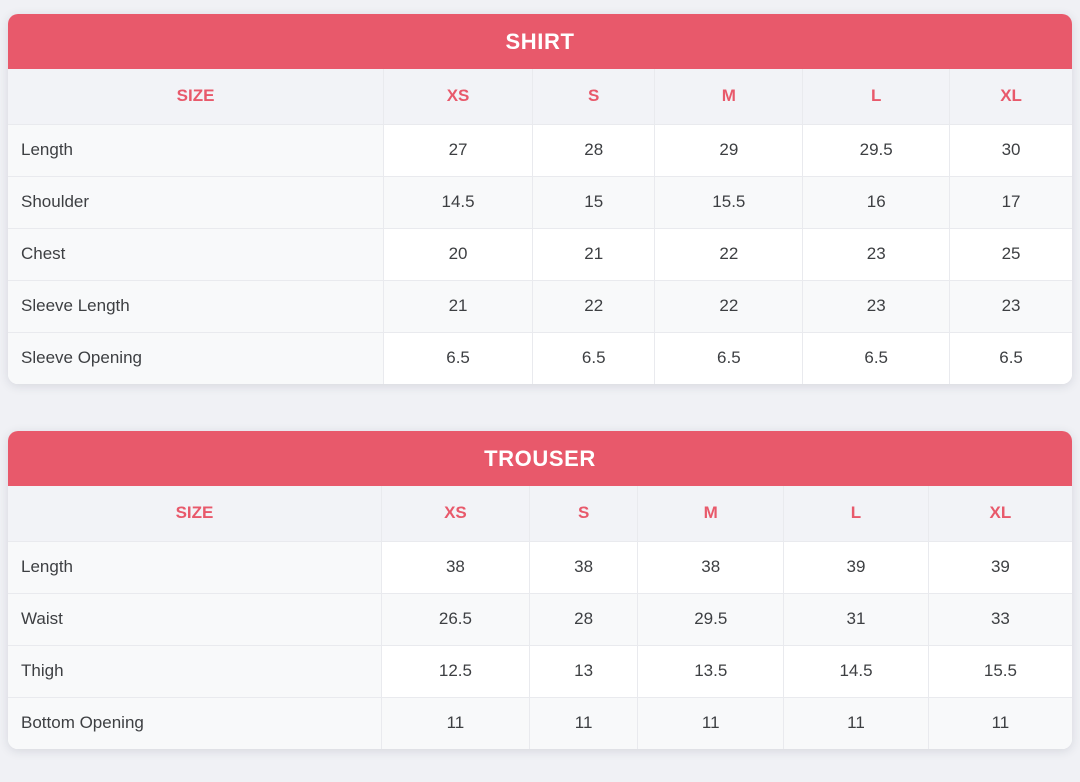  What do you see at coordinates (1010, 254) in the screenshot?
I see `cell-value: 25` at bounding box center [1010, 254].